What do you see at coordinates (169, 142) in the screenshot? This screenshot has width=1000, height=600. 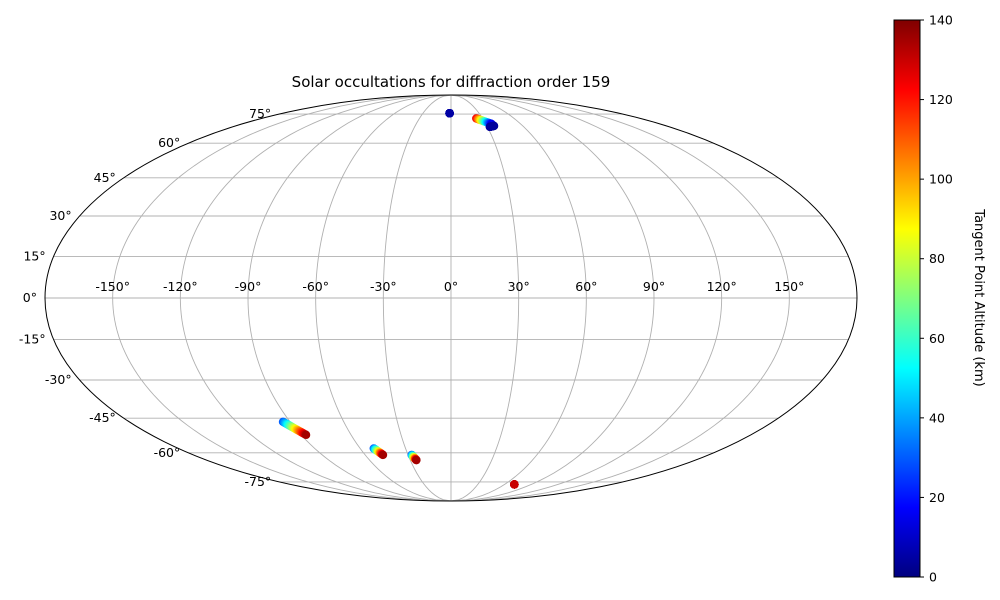 I see `latitude-tick-label: 60°` at bounding box center [169, 142].